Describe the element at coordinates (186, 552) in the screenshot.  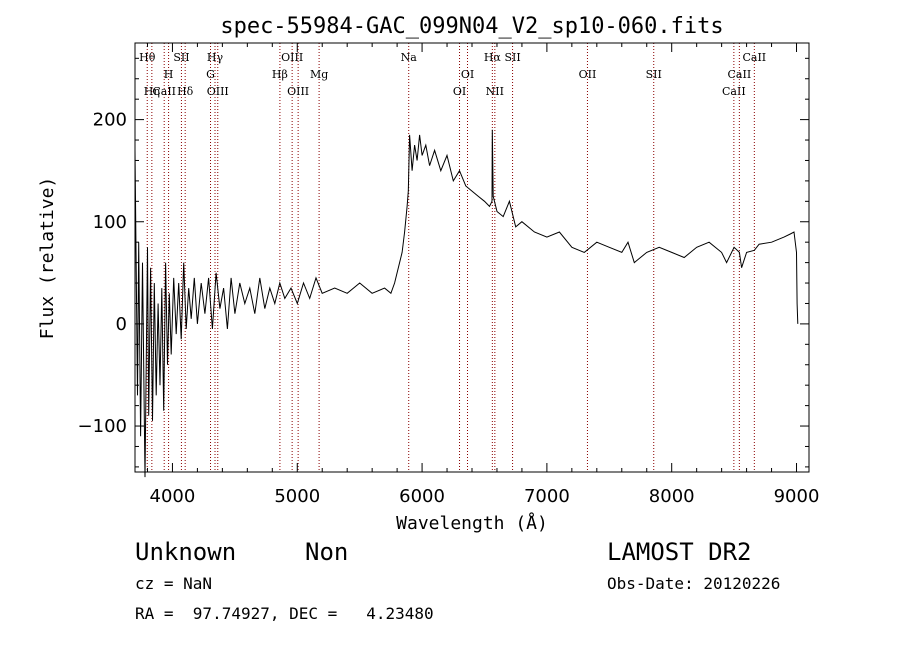
I see `object-class: Unknown` at that location.